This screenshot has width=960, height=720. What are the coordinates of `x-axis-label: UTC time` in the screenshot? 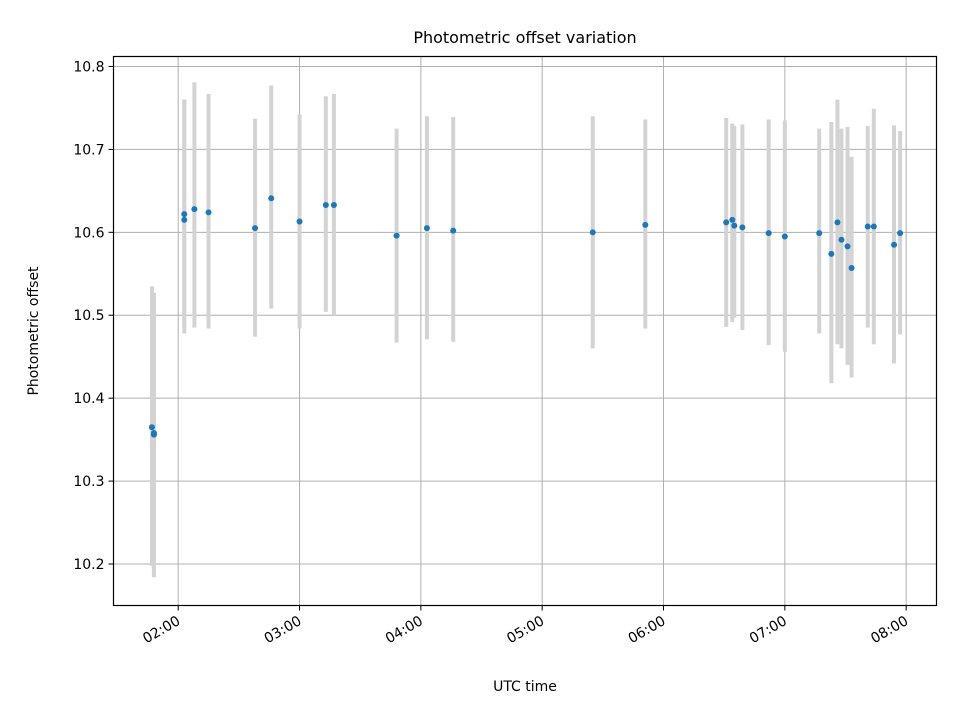 It's located at (525, 687).